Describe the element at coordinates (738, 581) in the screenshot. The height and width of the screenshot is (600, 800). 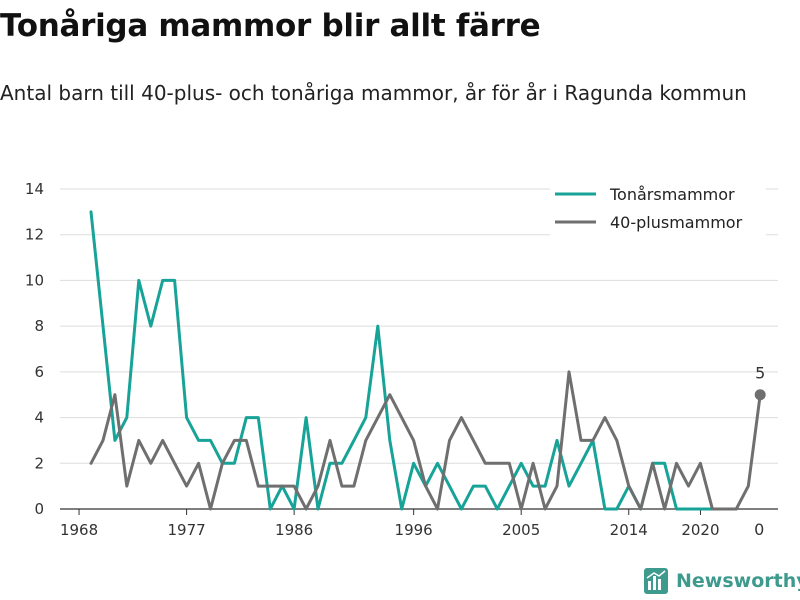
I see `brand-name: Newsworthy` at that location.